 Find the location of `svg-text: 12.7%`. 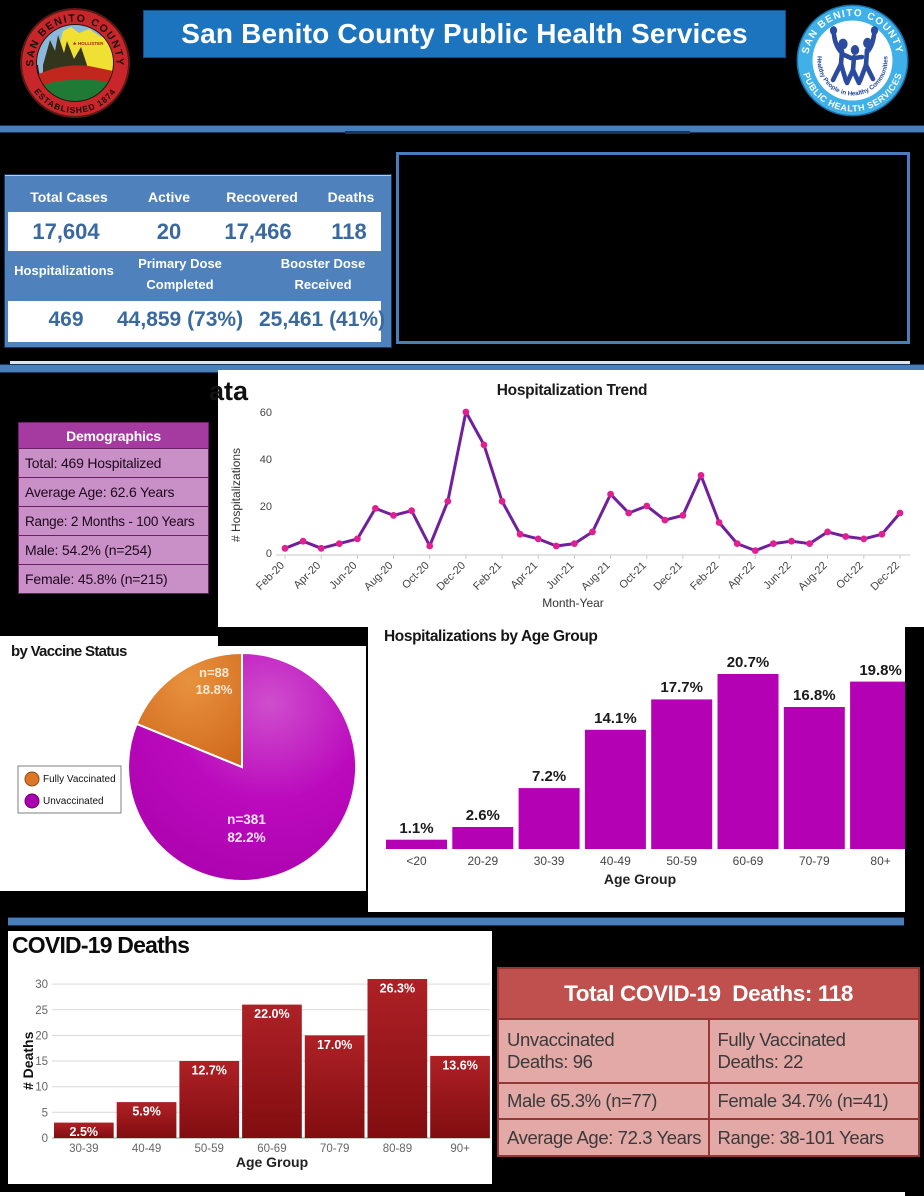

svg-text: 12.7% is located at coordinates (208, 1071).